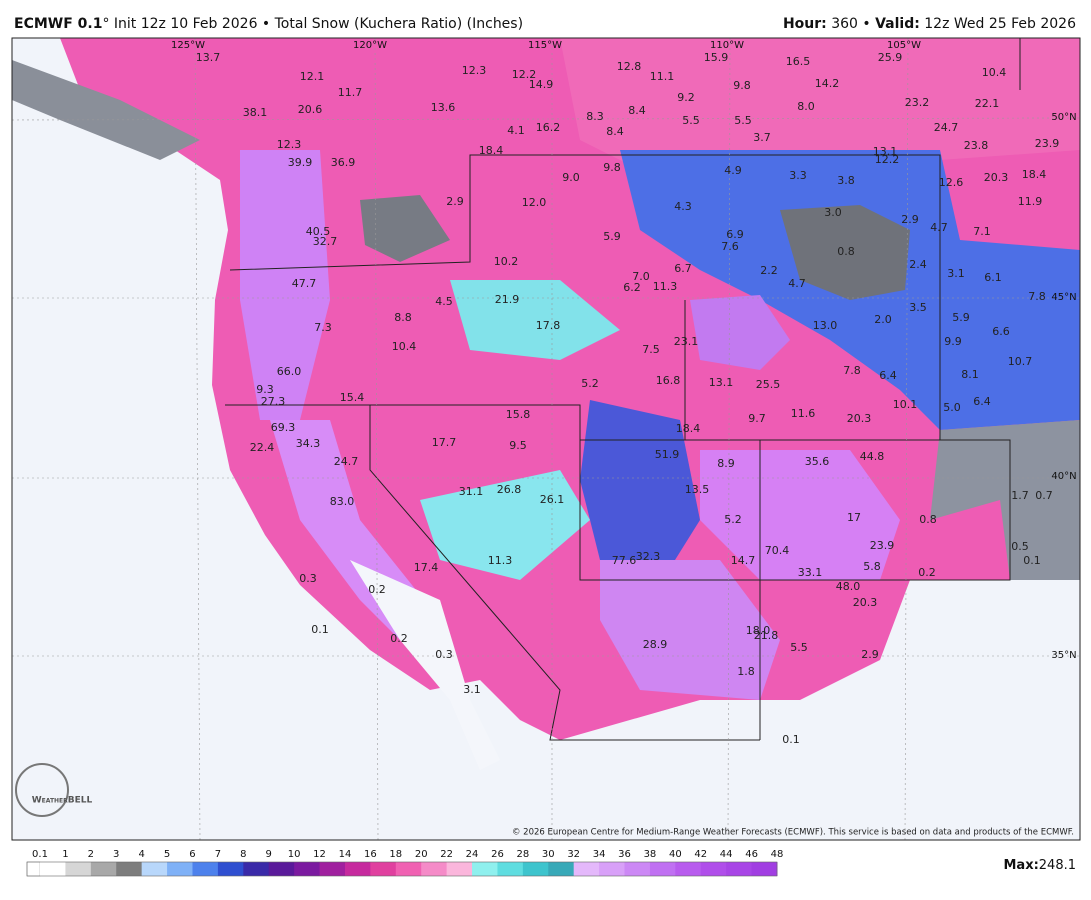 This screenshot has height=900, width=1091. I want to click on snow-total-label: 2.9, so click(455, 201).